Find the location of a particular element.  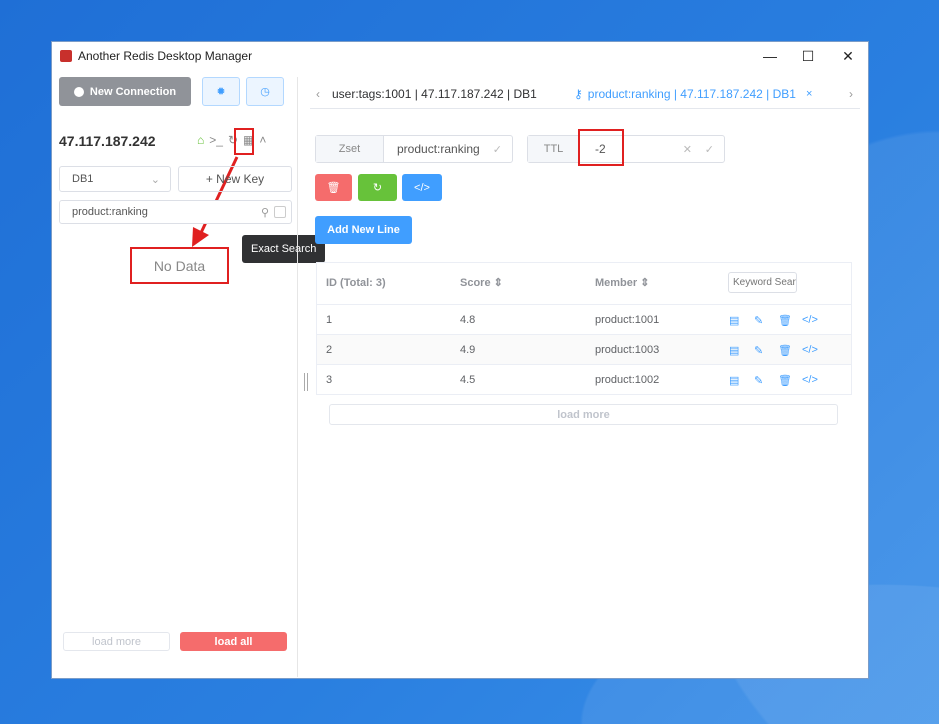

resize-handle is located at coordinates (306, 382).